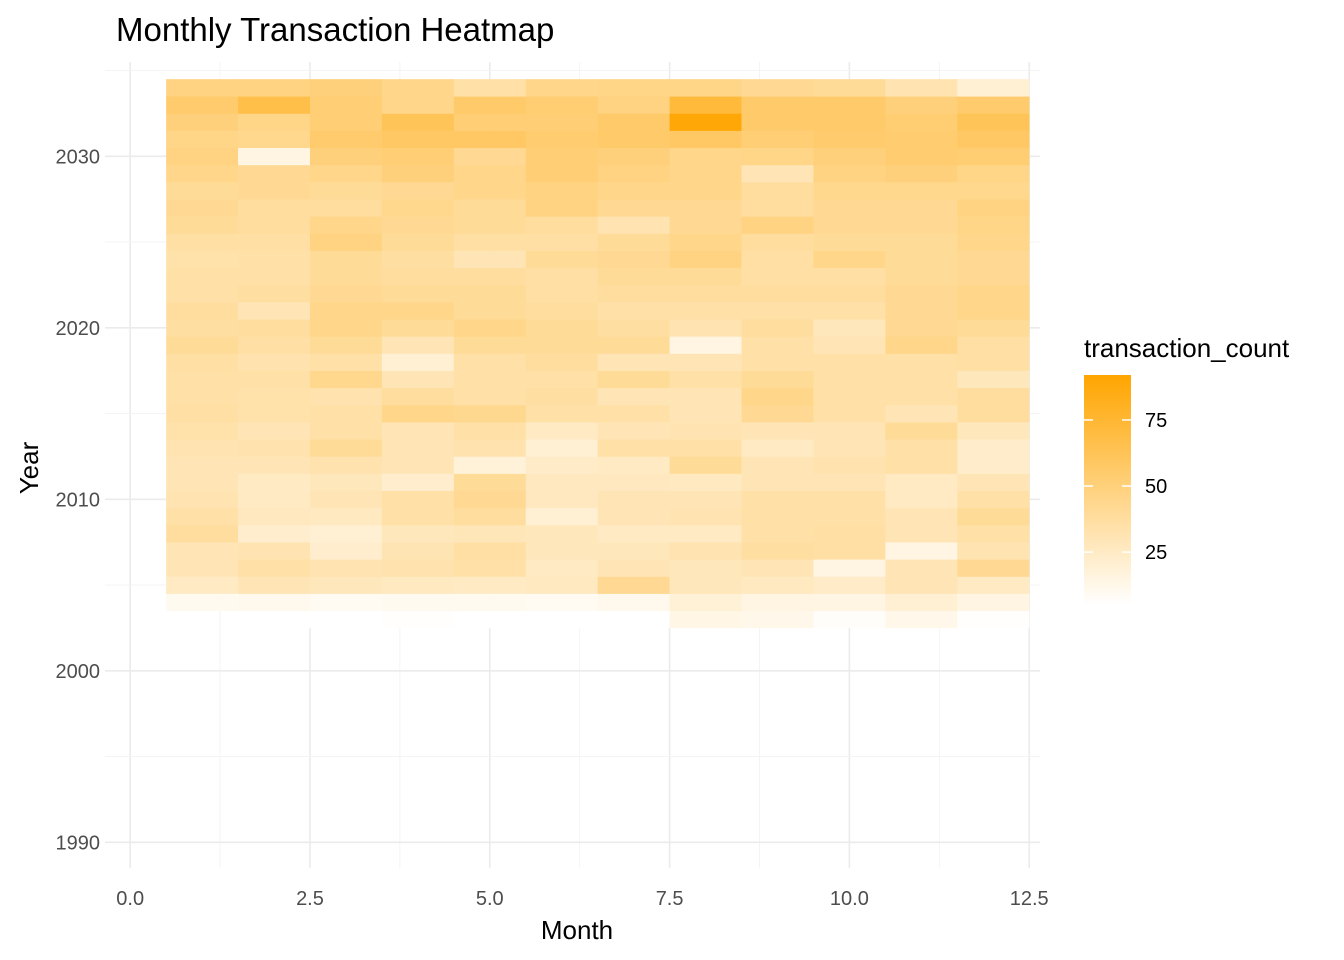  I want to click on legend-title: transaction_count, so click(1187, 348).